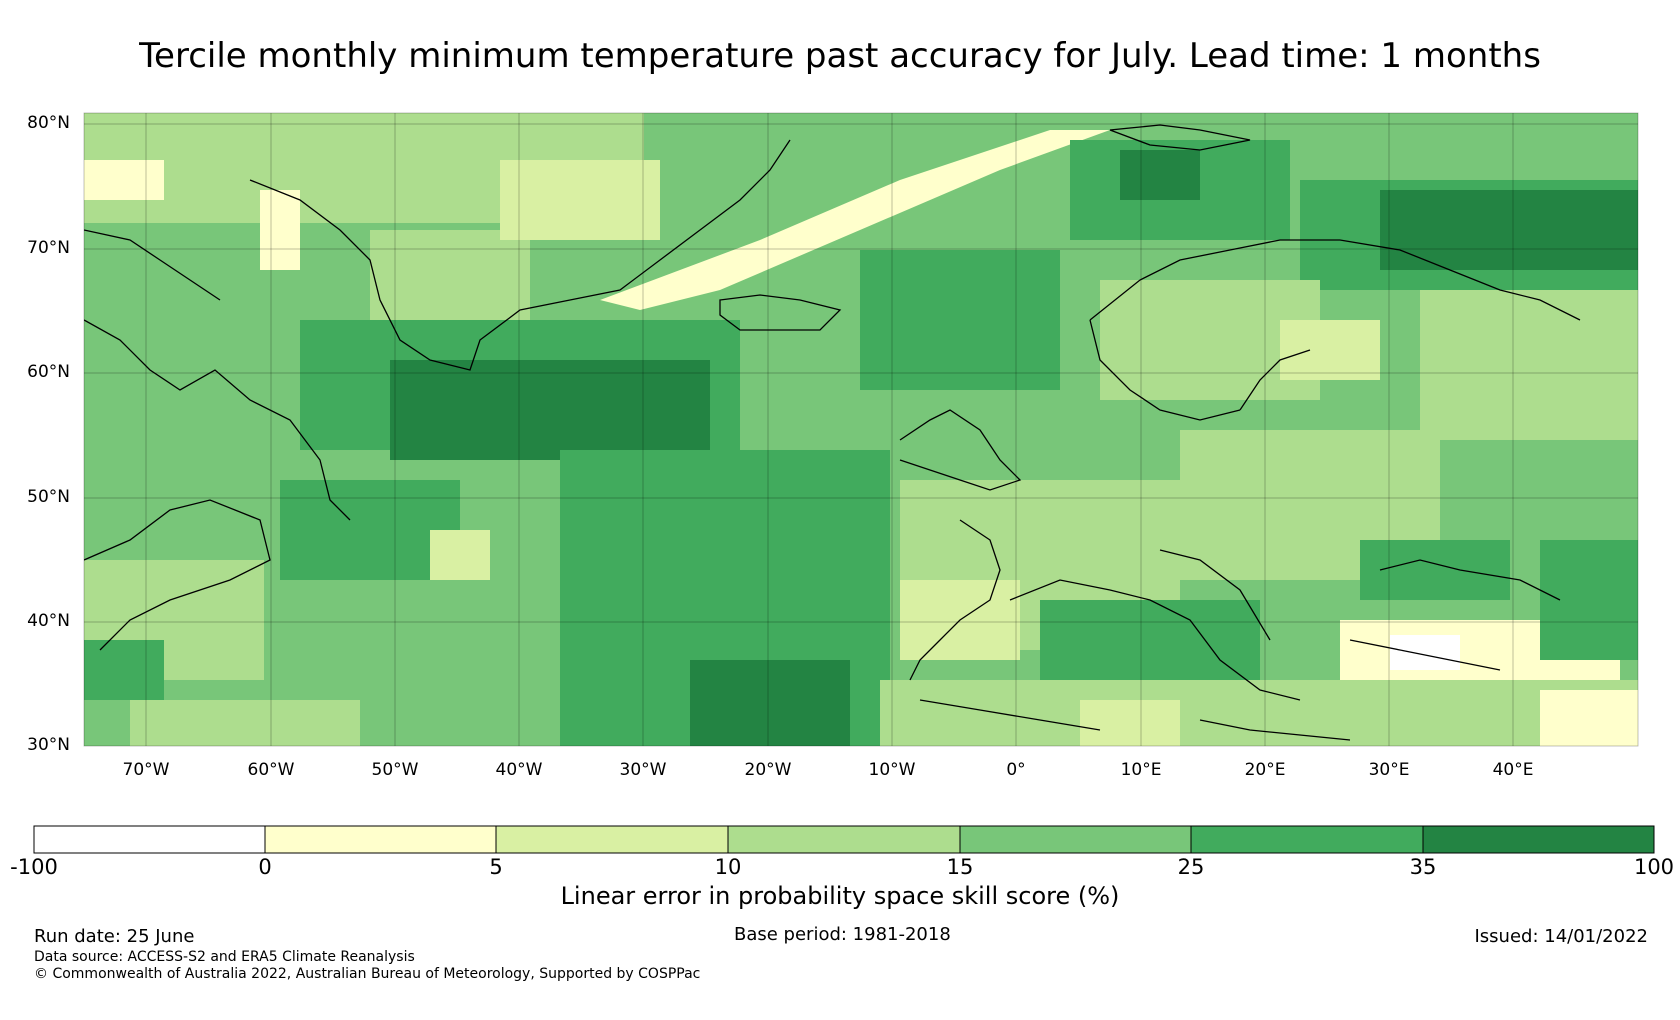 This screenshot has width=1680, height=1020. Describe the element at coordinates (265, 867) in the screenshot. I see `colorbar-tick: 0` at that location.